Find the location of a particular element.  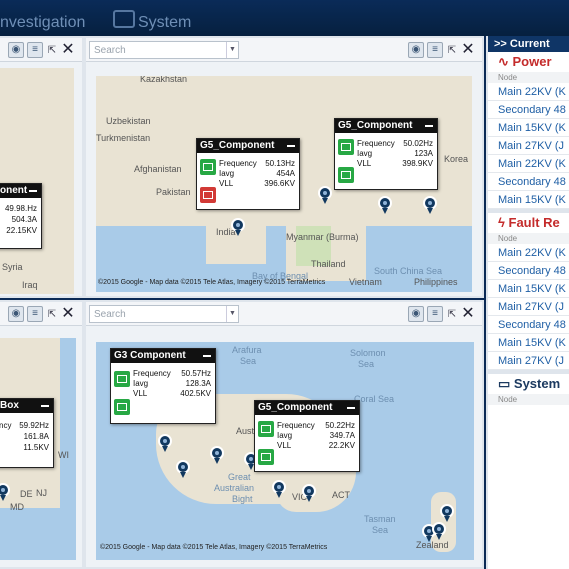

tab-system: System is located at coordinates (165, 22).